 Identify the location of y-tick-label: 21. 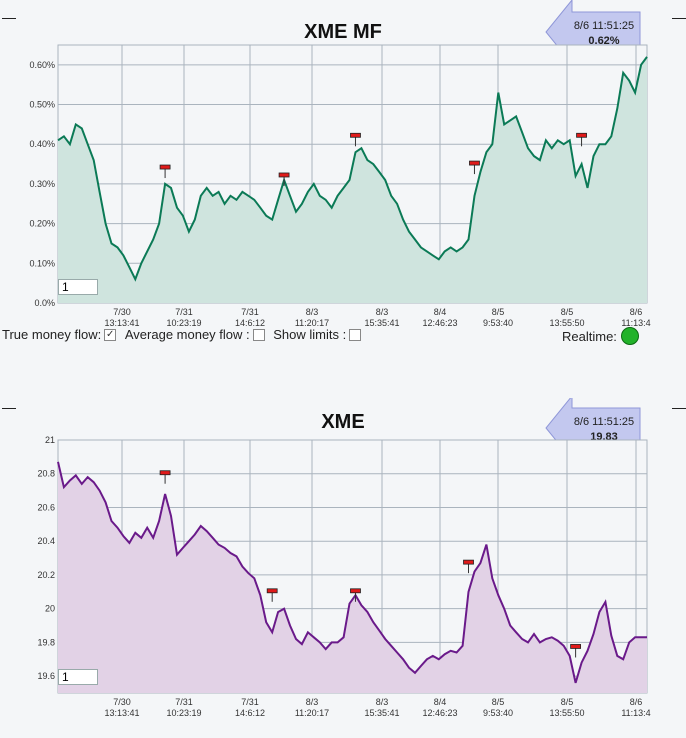
(50, 440).